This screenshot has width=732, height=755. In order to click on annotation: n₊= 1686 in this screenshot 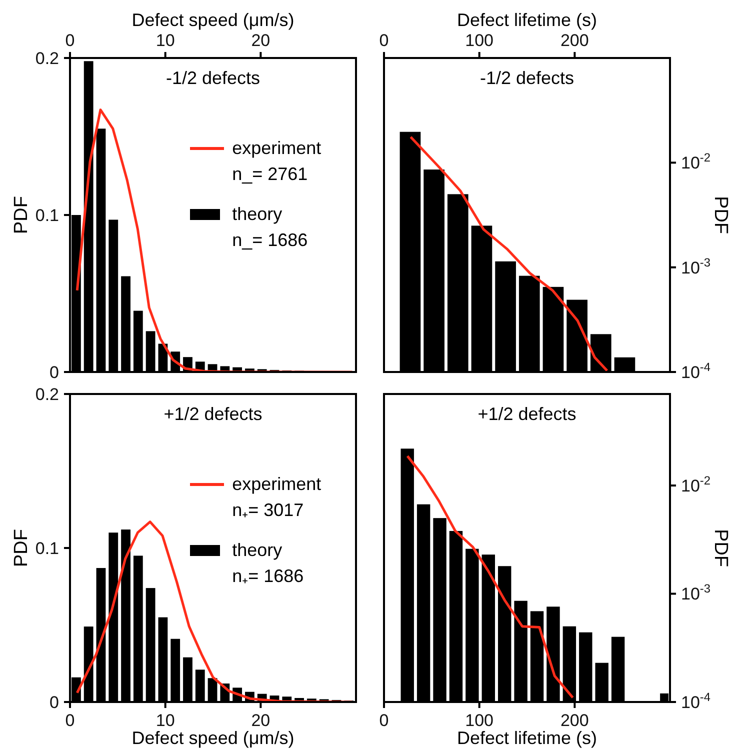, I will do `click(268, 576)`.